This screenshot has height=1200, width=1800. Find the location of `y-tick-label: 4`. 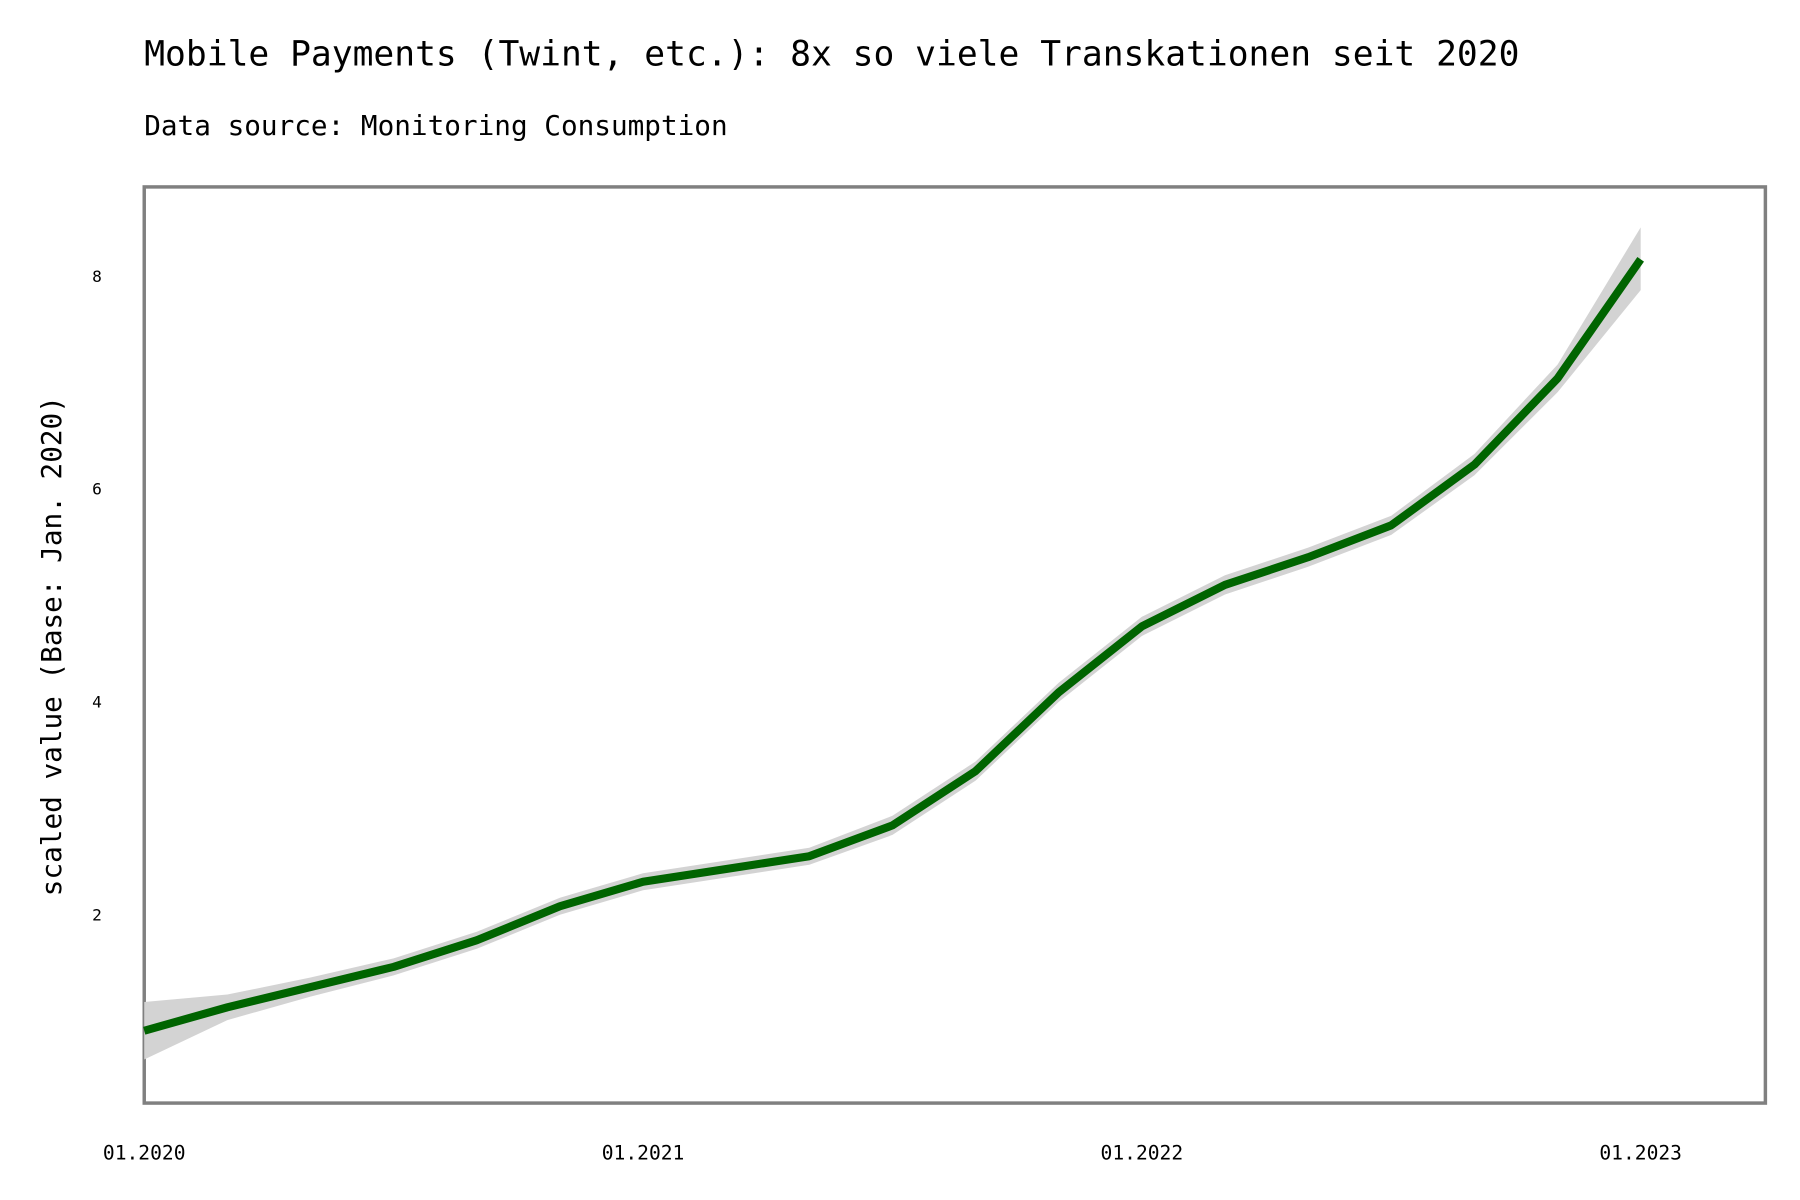

y-tick-label: 4 is located at coordinates (97, 701).